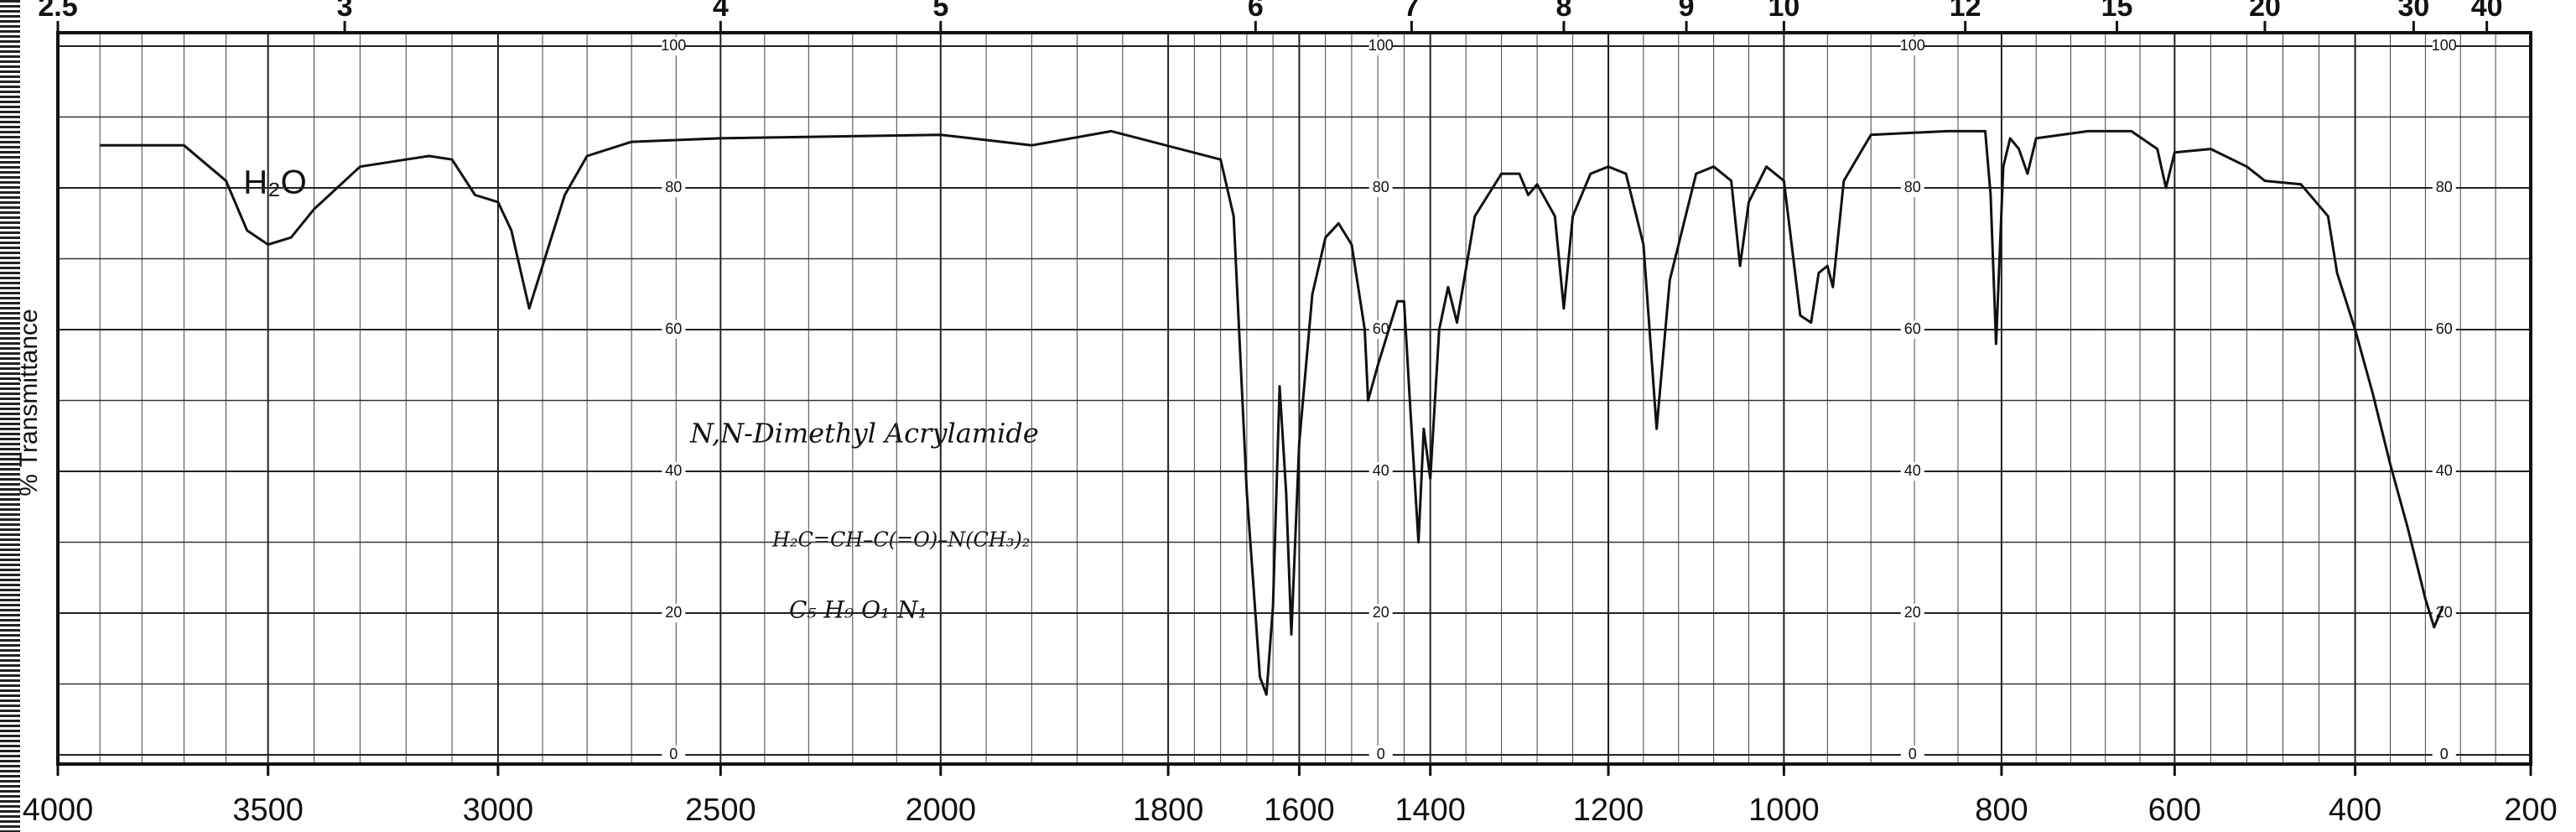 Image resolution: width=2576 pixels, height=832 pixels. What do you see at coordinates (2355, 810) in the screenshot?
I see `x-tick-label: 400` at bounding box center [2355, 810].